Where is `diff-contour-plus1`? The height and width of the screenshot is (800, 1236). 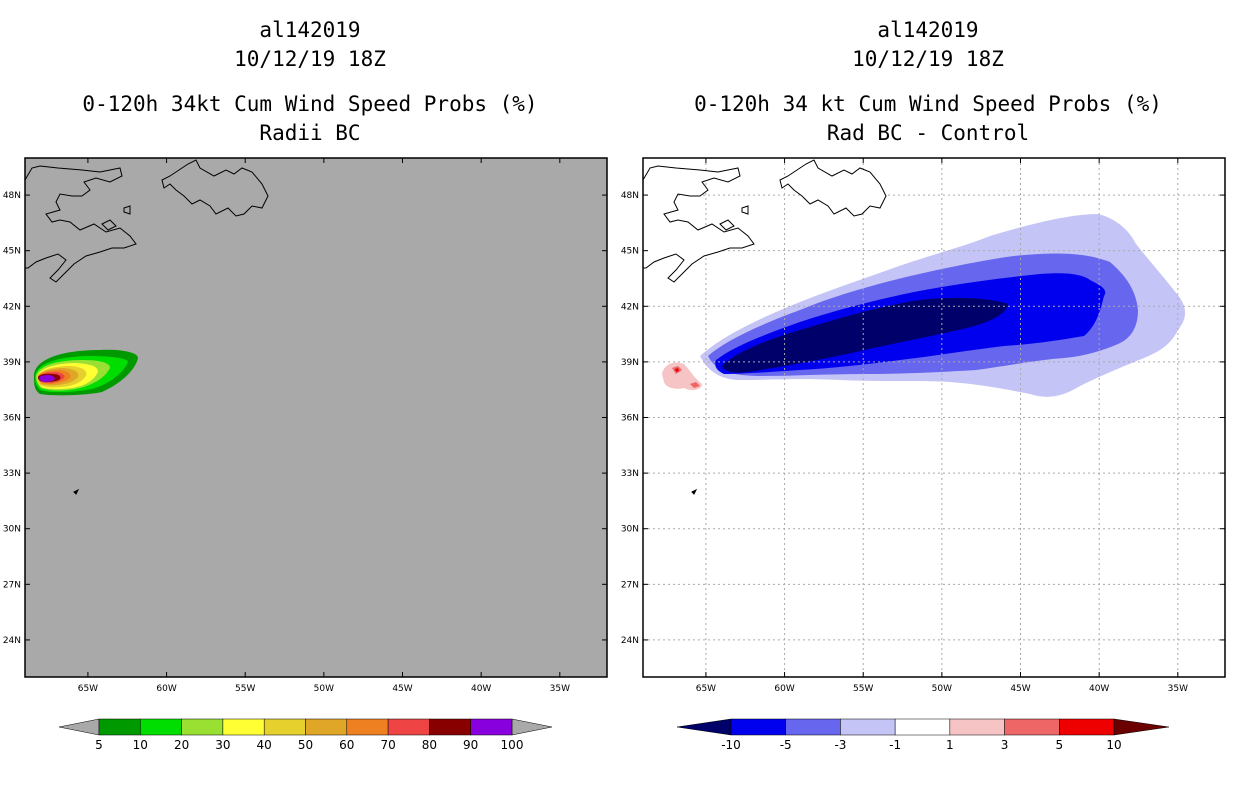 diff-contour-plus1 is located at coordinates (682, 376).